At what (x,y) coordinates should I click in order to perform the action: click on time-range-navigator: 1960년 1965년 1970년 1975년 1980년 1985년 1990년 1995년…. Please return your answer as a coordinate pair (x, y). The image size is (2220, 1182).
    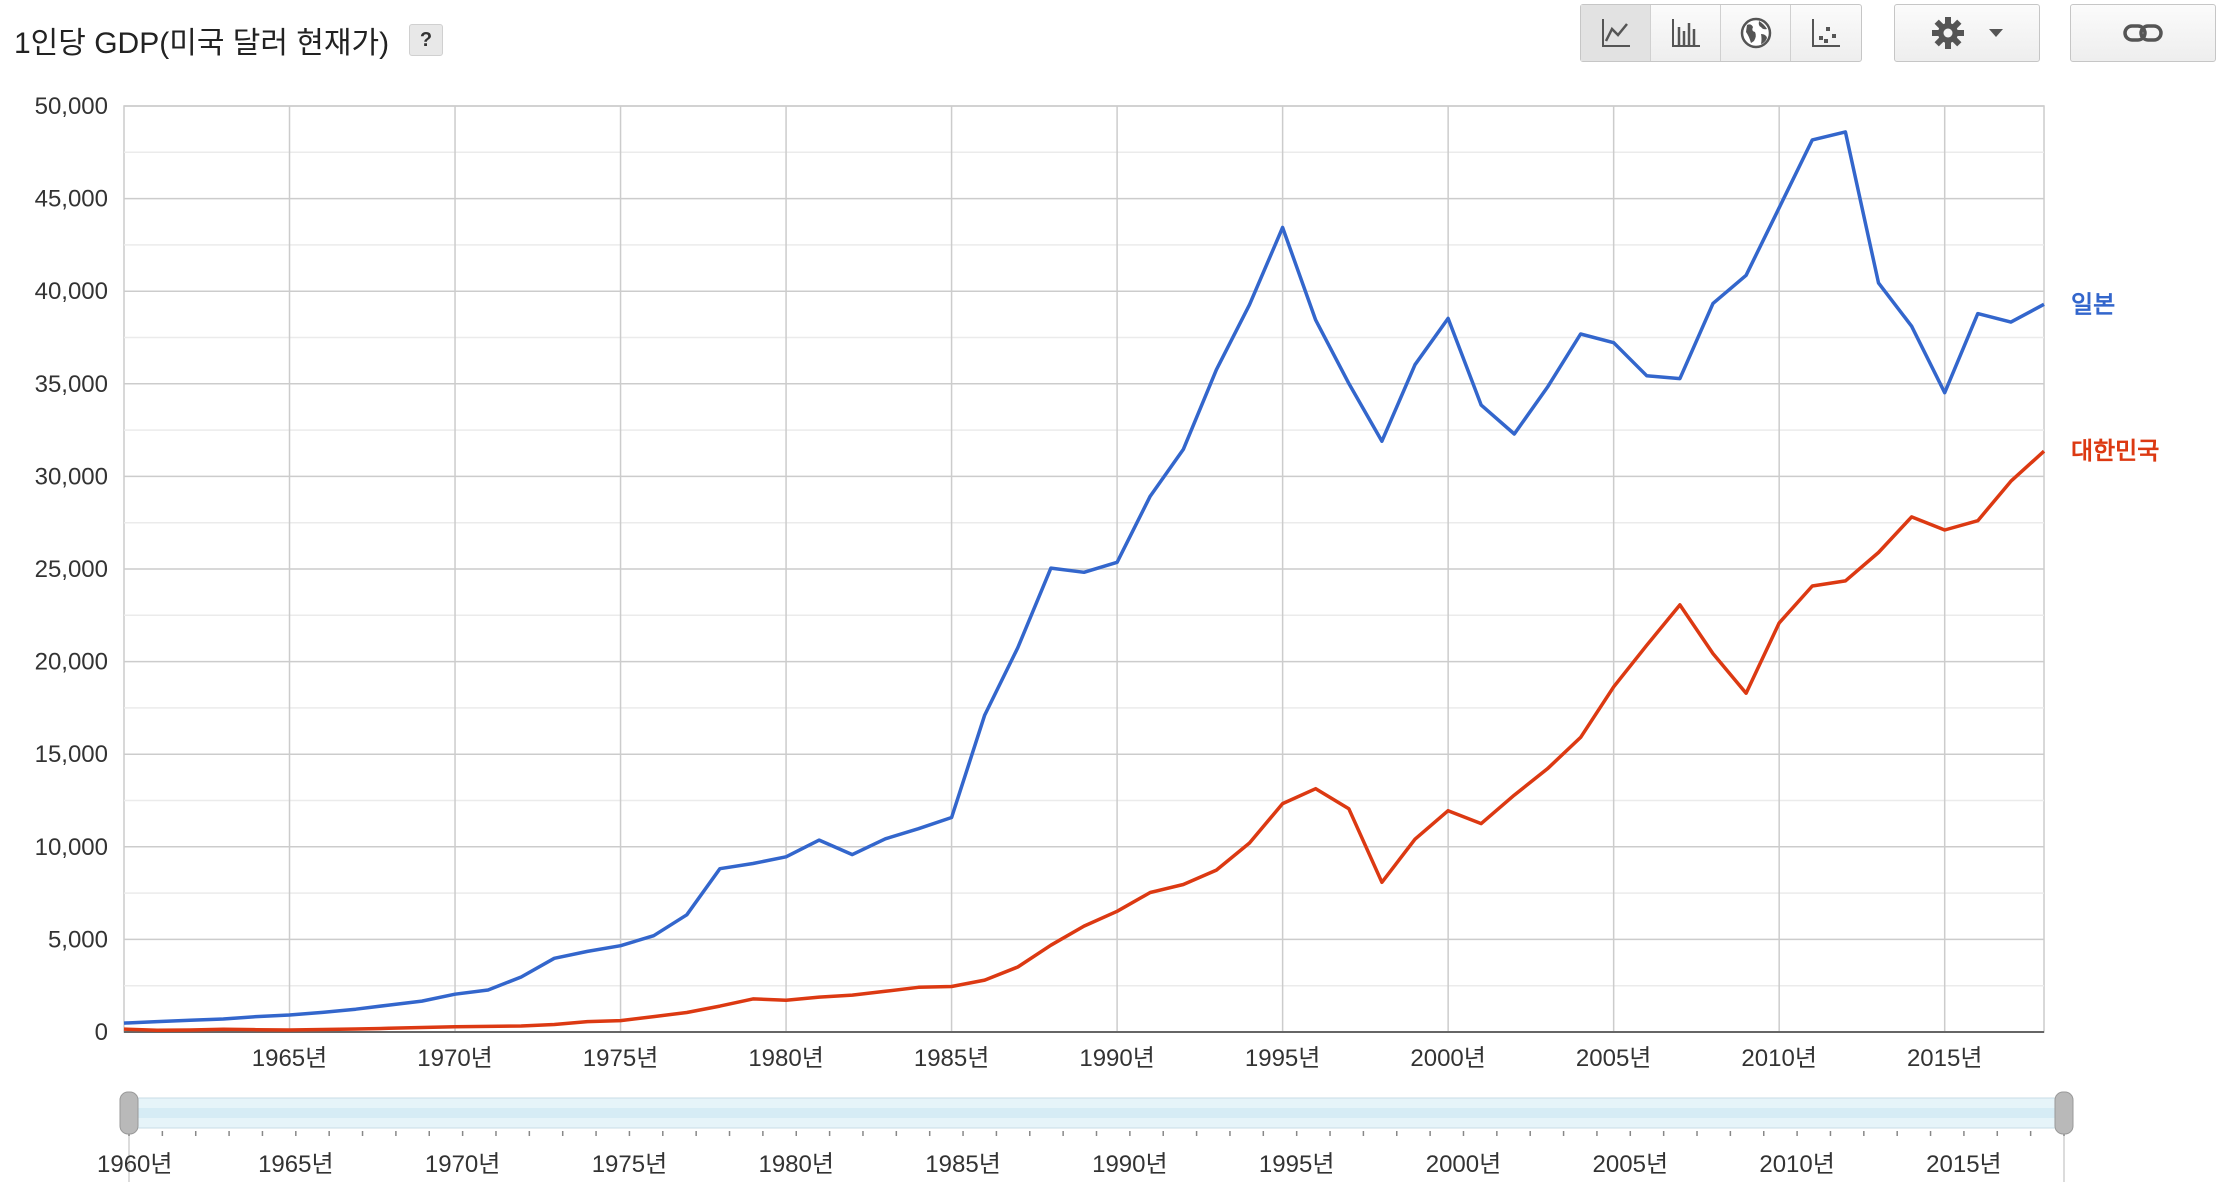
    Looking at the image, I should click on (1085, 1136).